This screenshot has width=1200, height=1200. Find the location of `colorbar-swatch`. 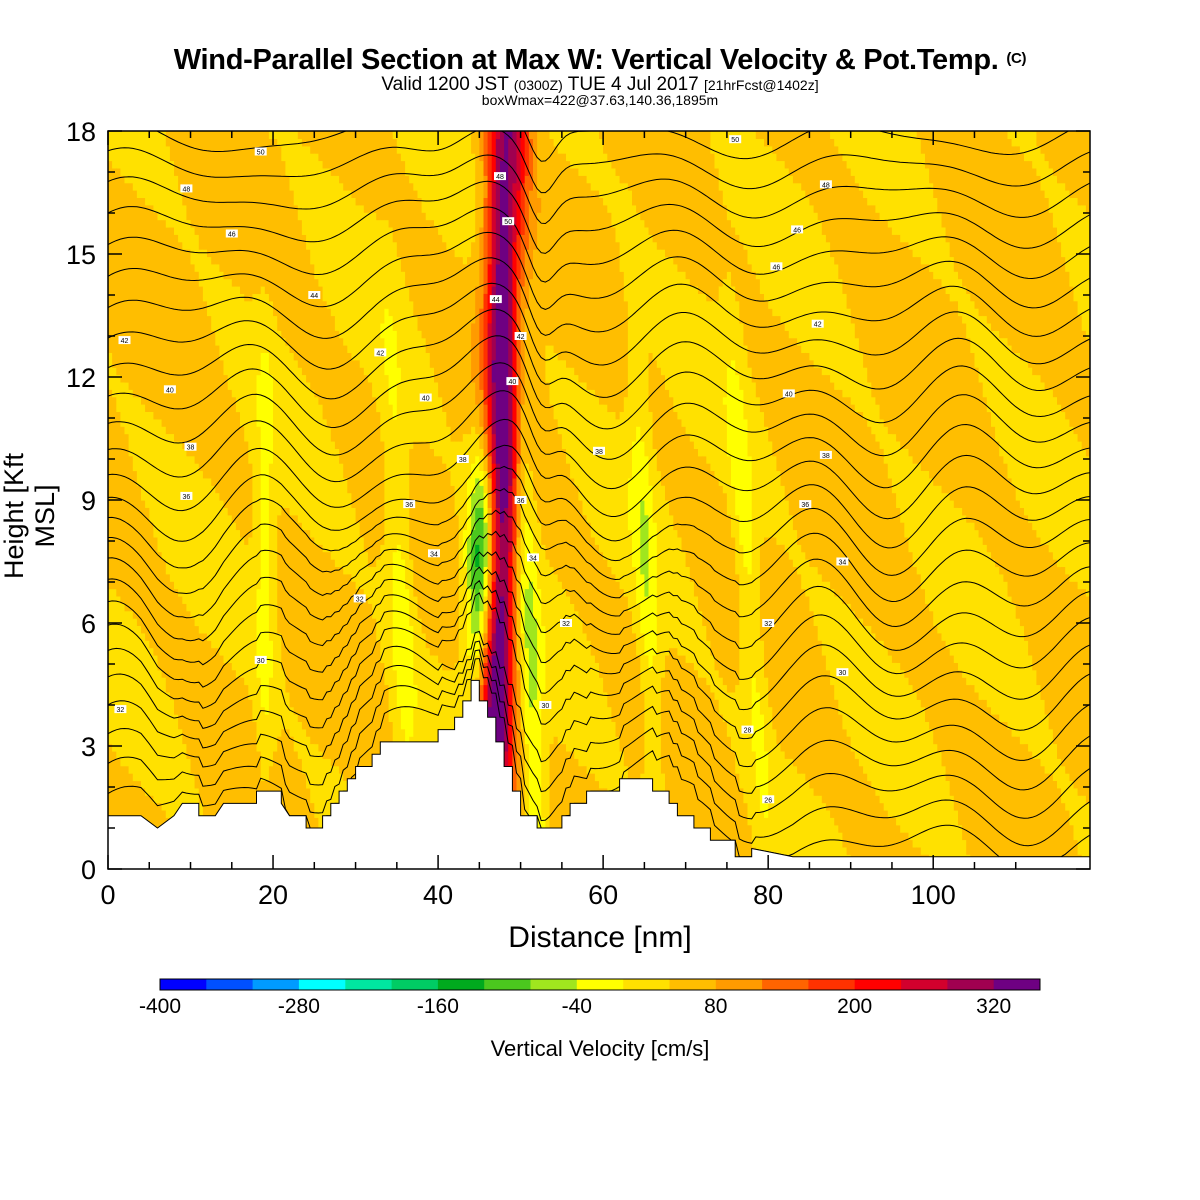

colorbar-swatch is located at coordinates (230, 984).